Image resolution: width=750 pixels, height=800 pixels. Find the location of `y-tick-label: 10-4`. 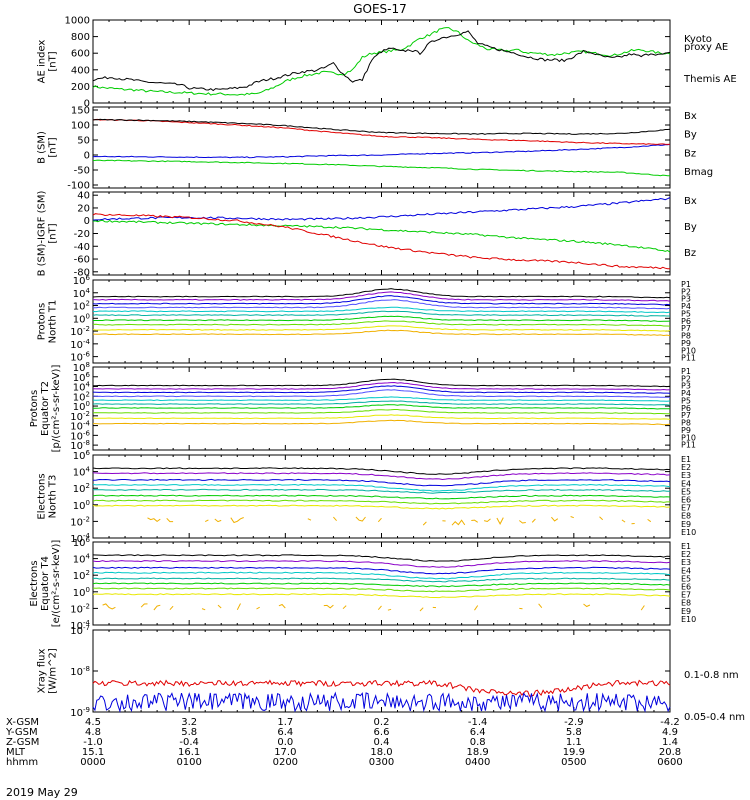

y-tick-label: 10-4 is located at coordinates (80, 344).